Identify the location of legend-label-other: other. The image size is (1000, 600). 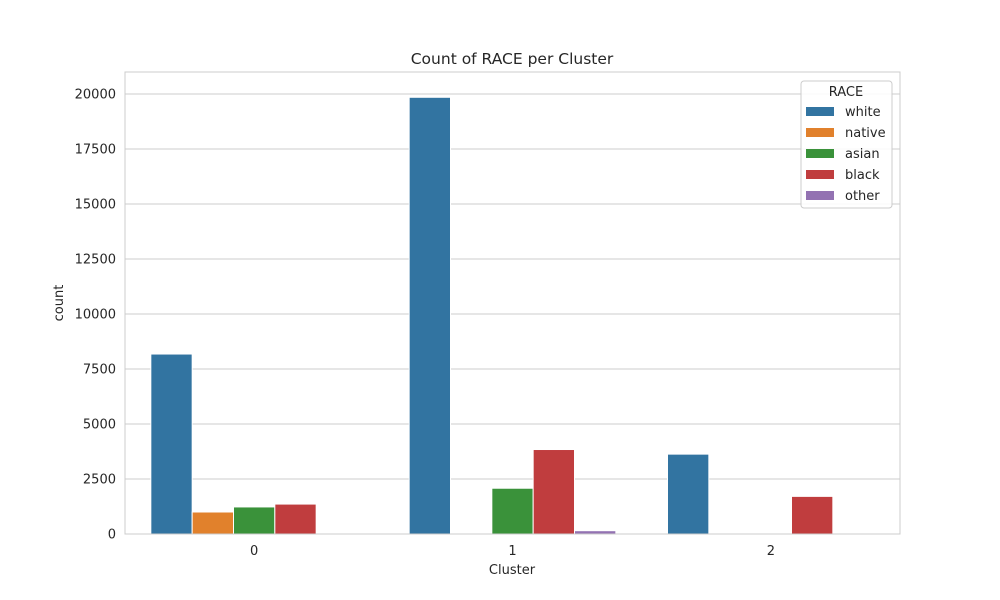
(862, 196).